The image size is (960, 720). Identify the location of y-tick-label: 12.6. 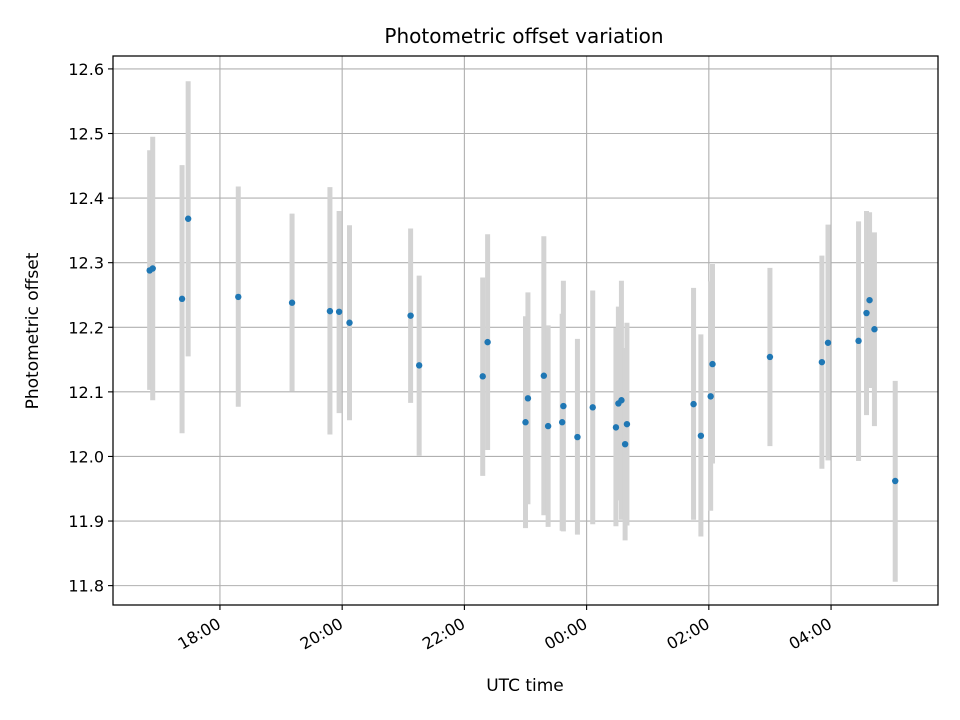
(86, 69).